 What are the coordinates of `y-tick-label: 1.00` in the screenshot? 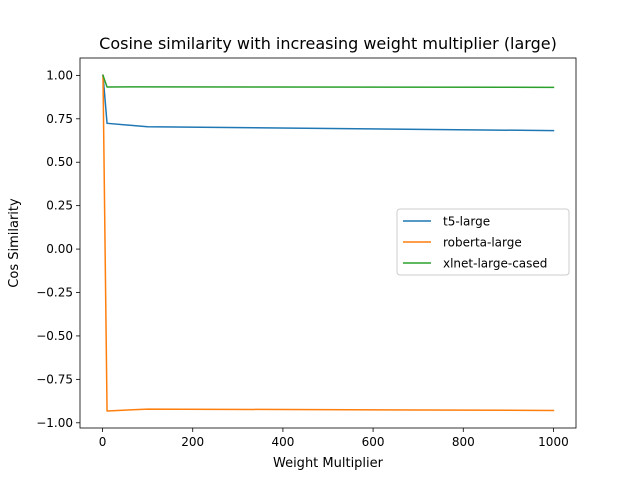 It's located at (59, 75).